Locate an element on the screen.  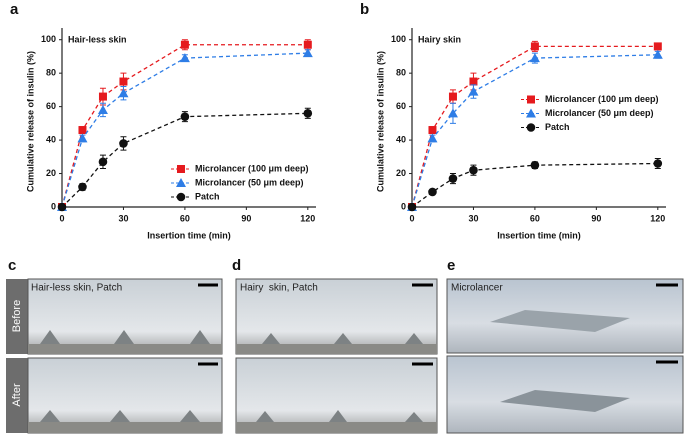
photo-caption: Hair-less skin, Patch is located at coordinates (76, 288).